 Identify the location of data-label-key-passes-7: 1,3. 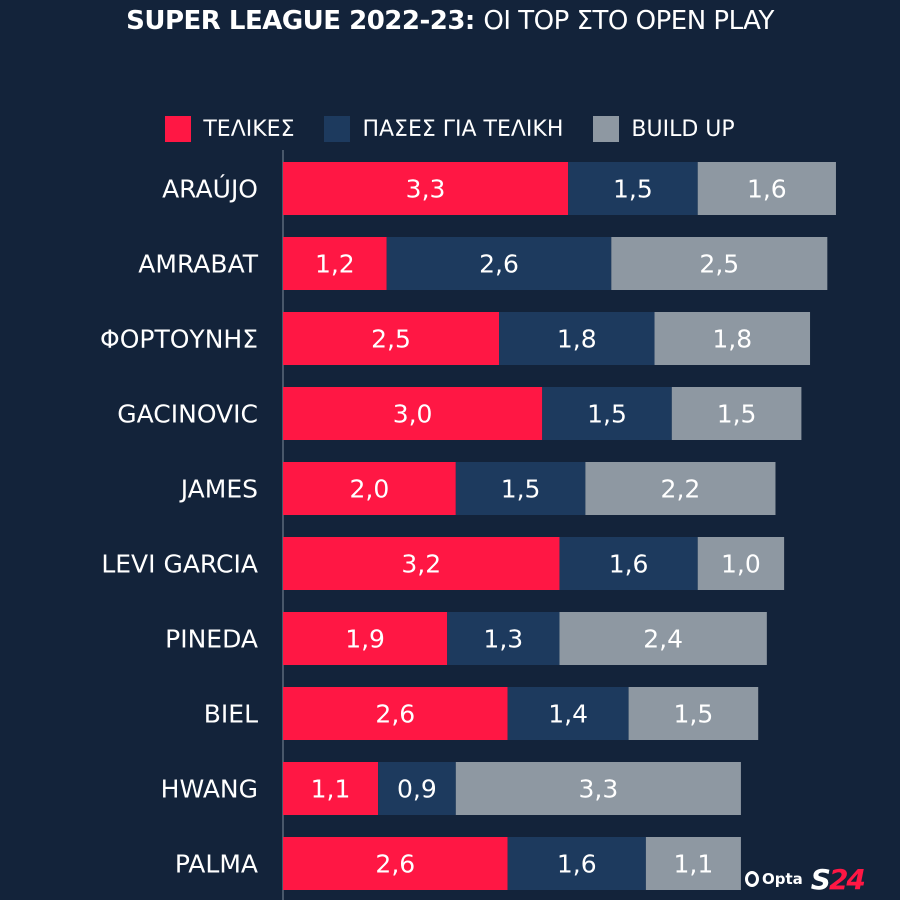
(503, 639).